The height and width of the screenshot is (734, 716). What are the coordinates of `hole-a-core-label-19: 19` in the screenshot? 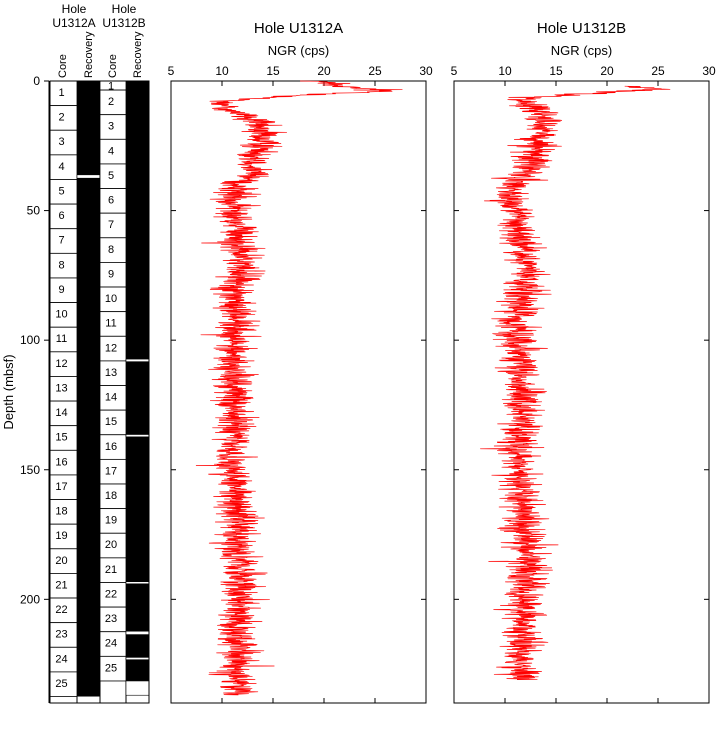 It's located at (61, 536).